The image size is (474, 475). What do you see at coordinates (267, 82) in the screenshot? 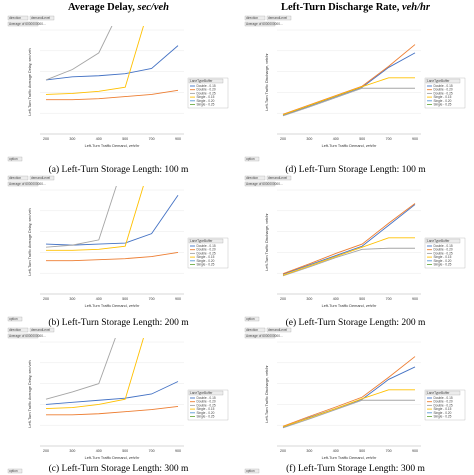
I see `y-axis-label: Left-Turn Traffic Discharge, veh/hr` at bounding box center [267, 82].